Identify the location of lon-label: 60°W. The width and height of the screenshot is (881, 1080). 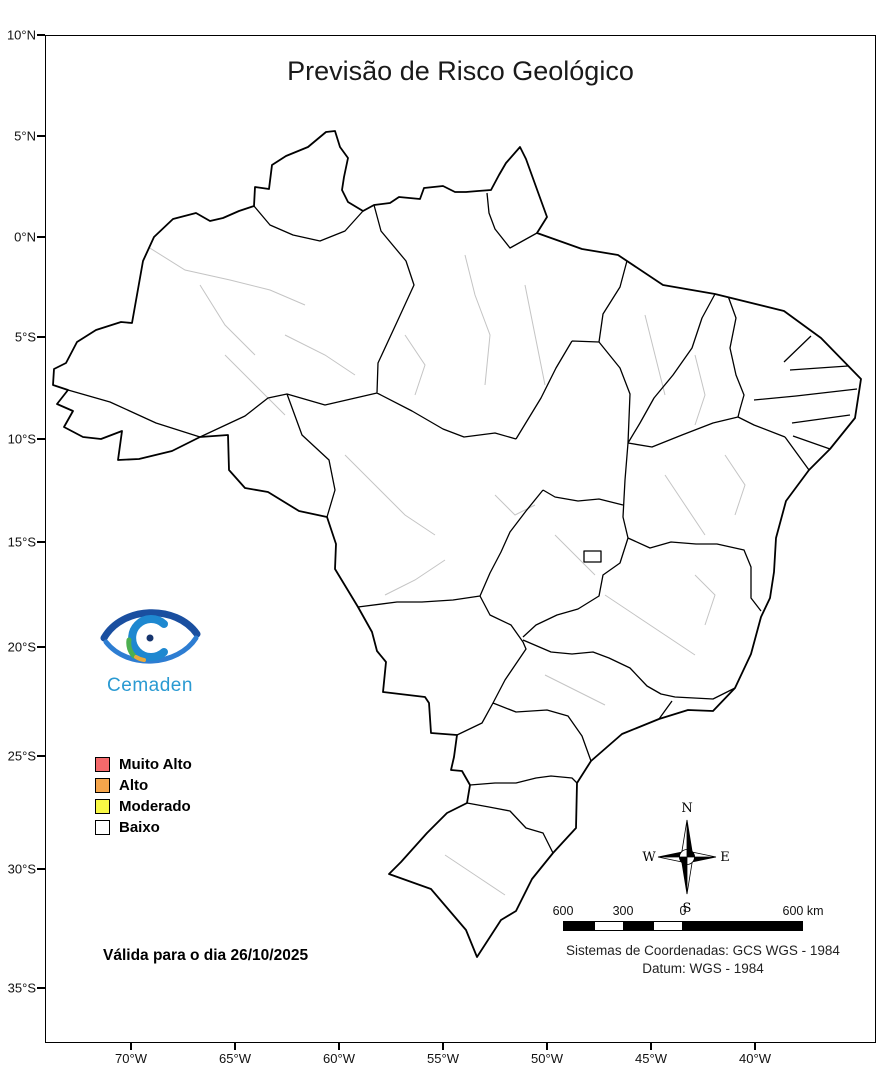
(339, 1058).